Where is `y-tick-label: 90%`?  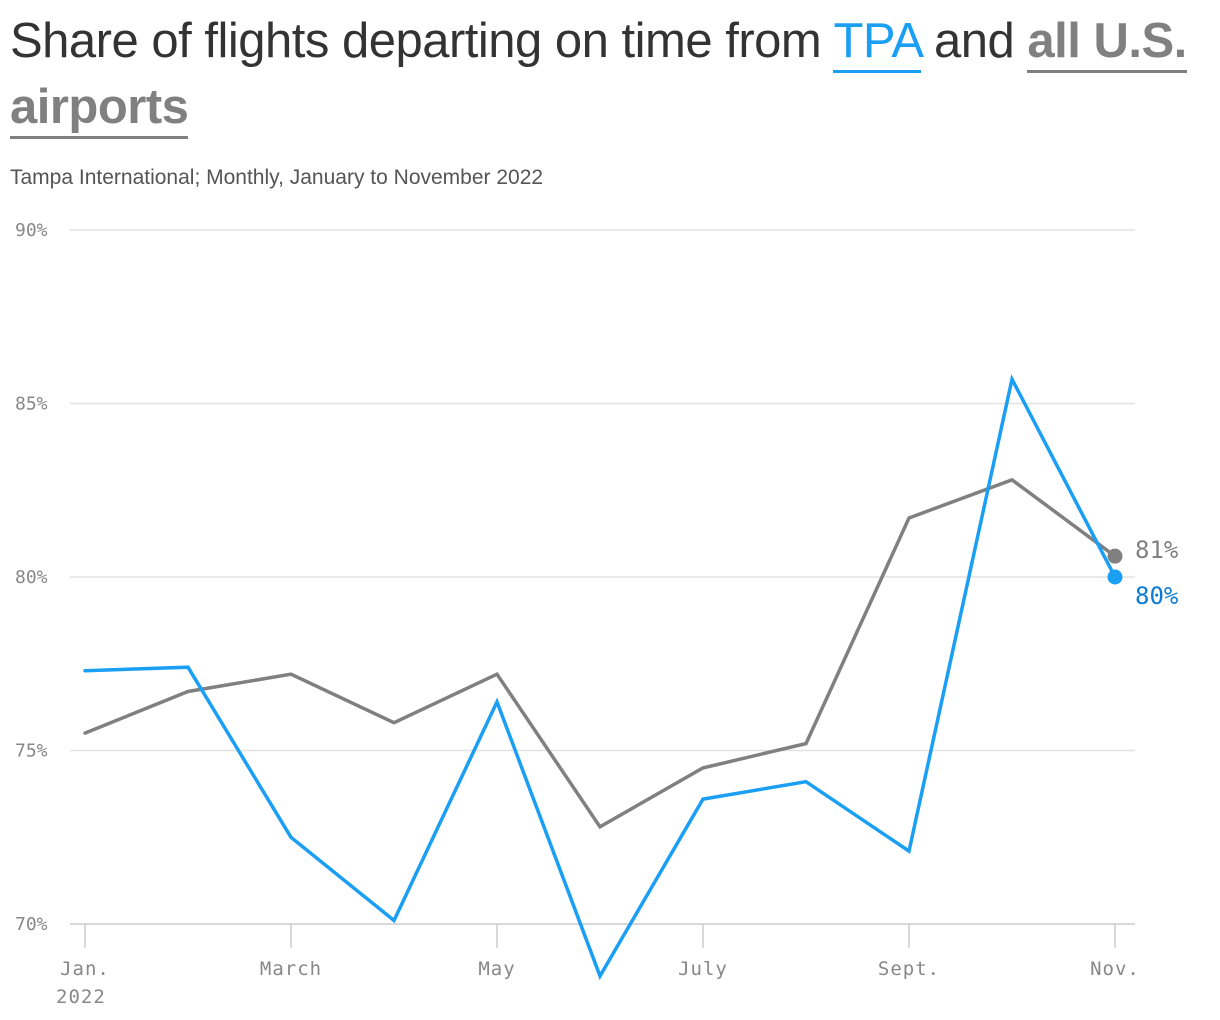
y-tick-label: 90% is located at coordinates (31, 230).